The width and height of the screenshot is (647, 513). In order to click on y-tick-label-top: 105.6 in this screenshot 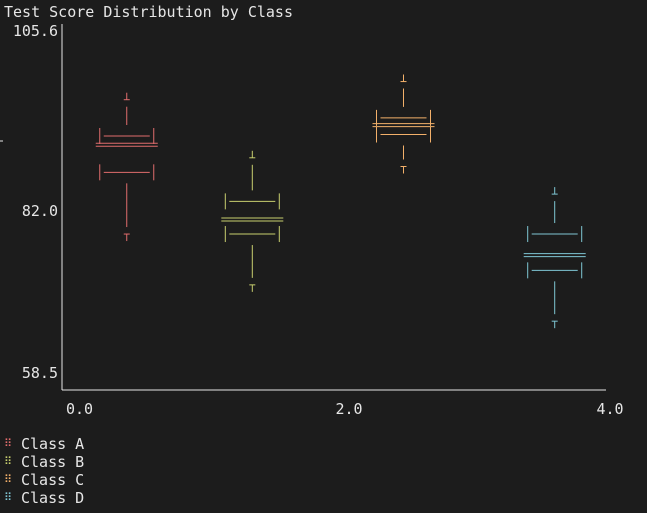, I will do `click(35, 31)`.